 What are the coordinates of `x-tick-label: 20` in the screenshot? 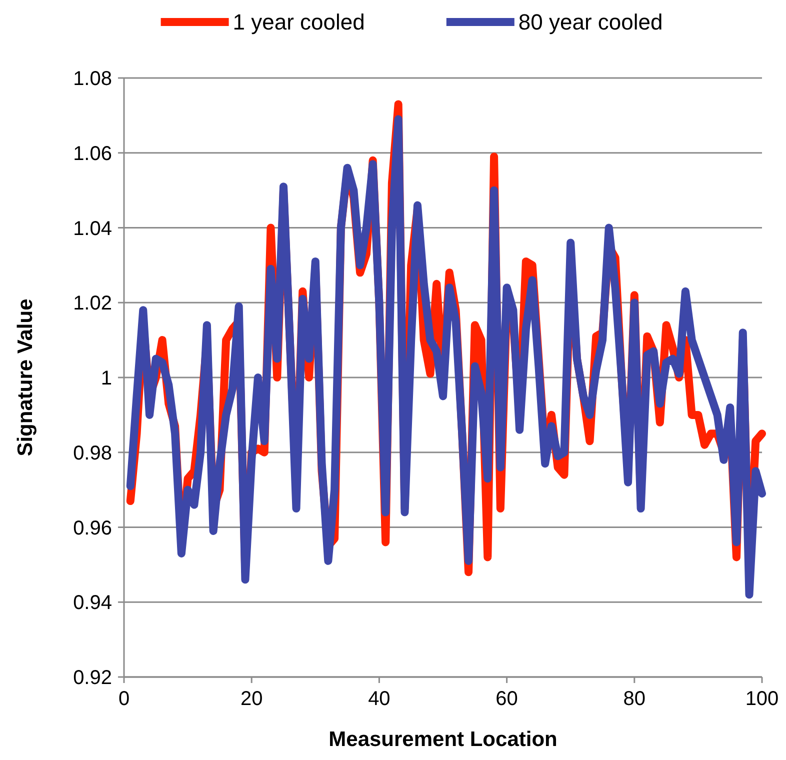 It's located at (251, 699).